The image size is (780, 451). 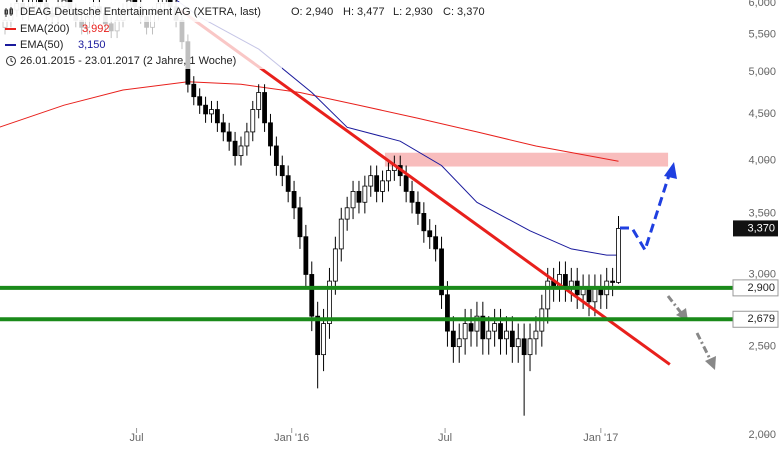 I want to click on legend-value: 3,150, so click(x=92, y=45).